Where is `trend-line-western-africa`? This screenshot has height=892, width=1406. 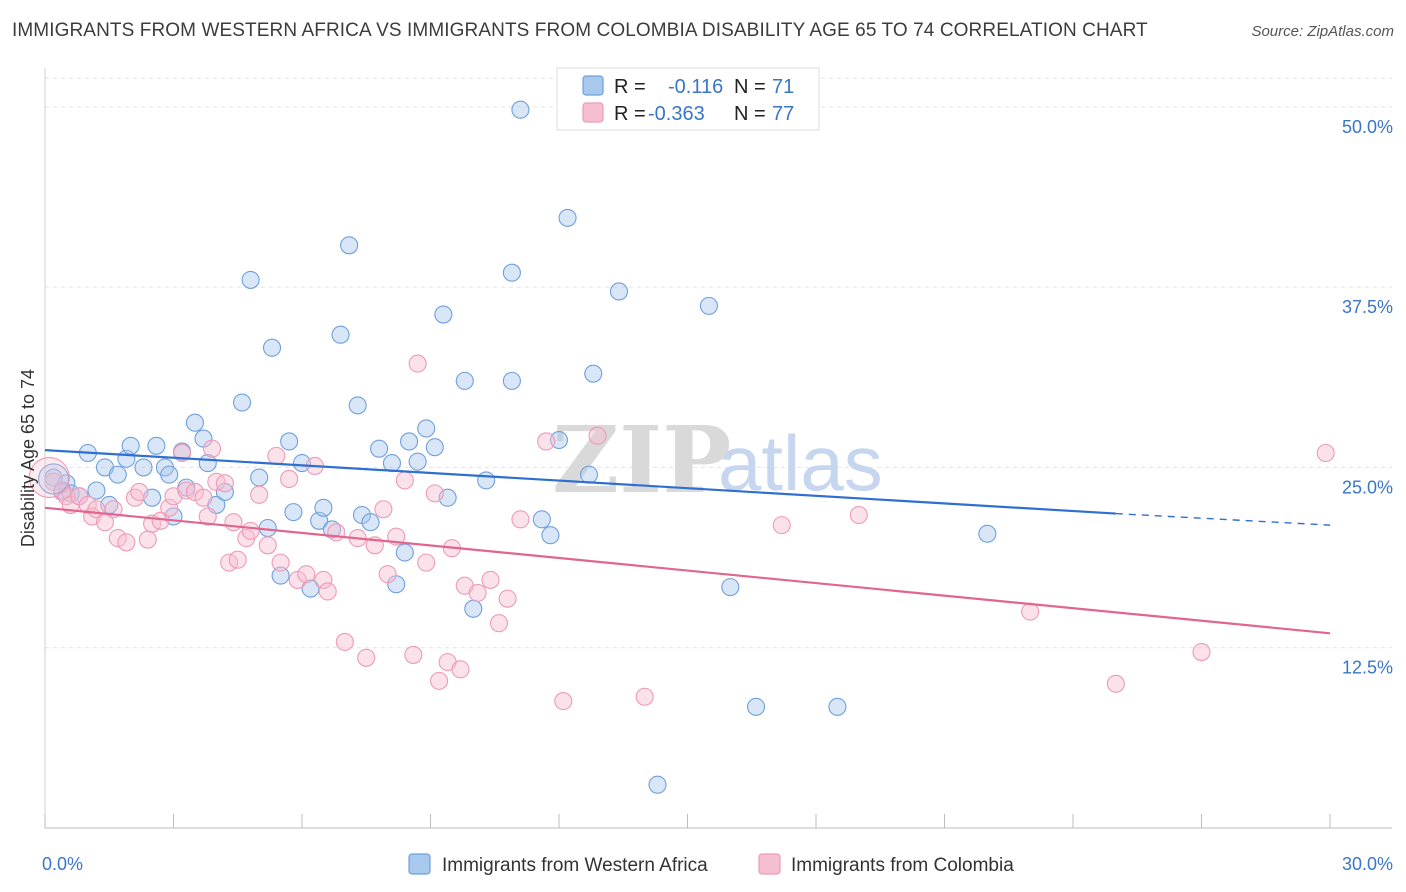 trend-line-western-africa is located at coordinates (580, 482).